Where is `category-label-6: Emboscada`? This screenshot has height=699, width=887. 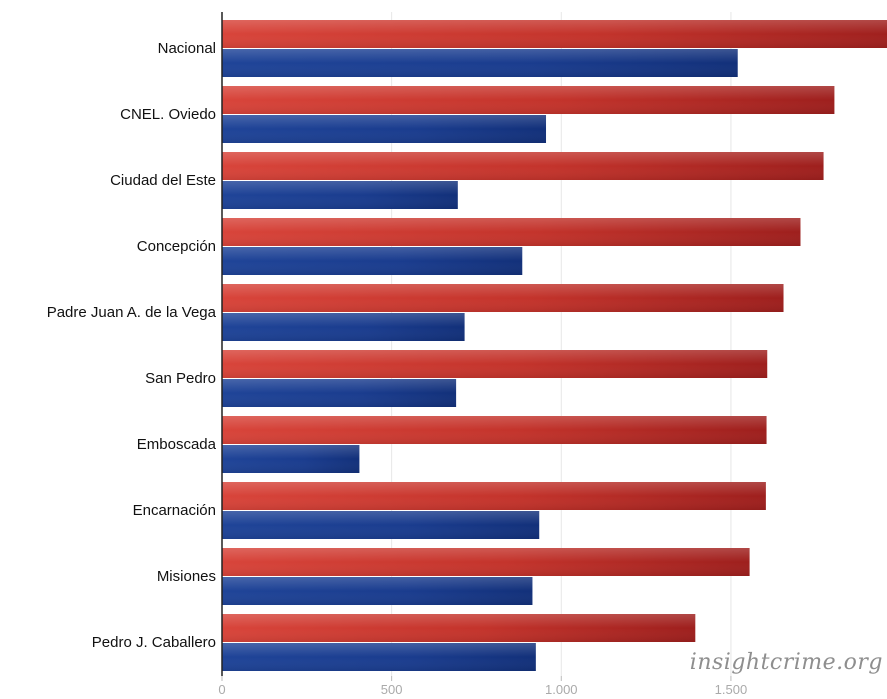
category-label-6: Emboscada is located at coordinates (177, 444).